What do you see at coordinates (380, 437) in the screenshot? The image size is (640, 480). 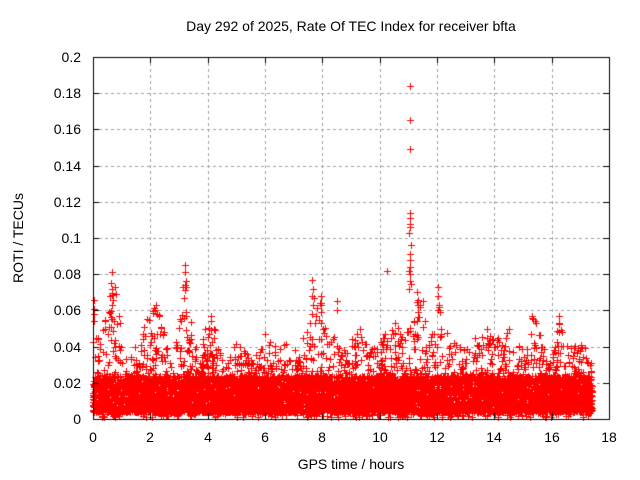 I see `x-tick-label: 10` at bounding box center [380, 437].